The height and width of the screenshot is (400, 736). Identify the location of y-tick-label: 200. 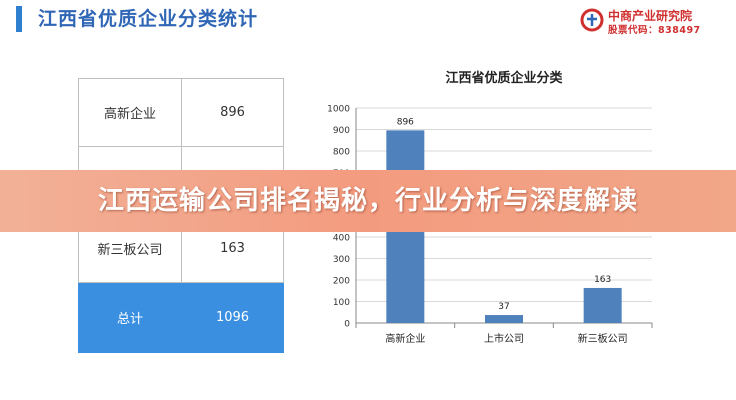
(341, 282).